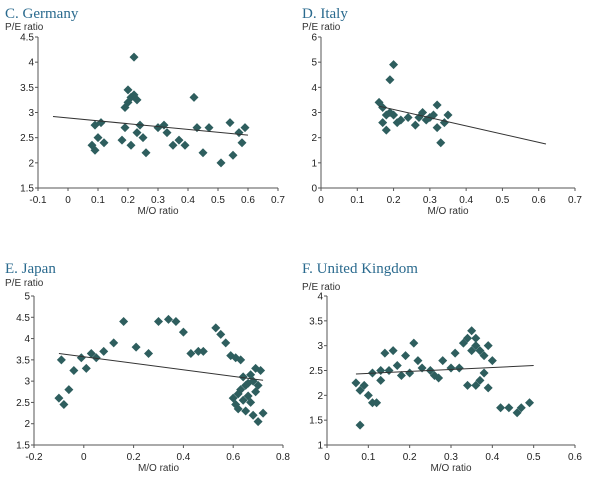 The width and height of the screenshot is (590, 485). Describe the element at coordinates (321, 287) in the screenshot. I see `y-axis-label: P/E ratio` at that location.